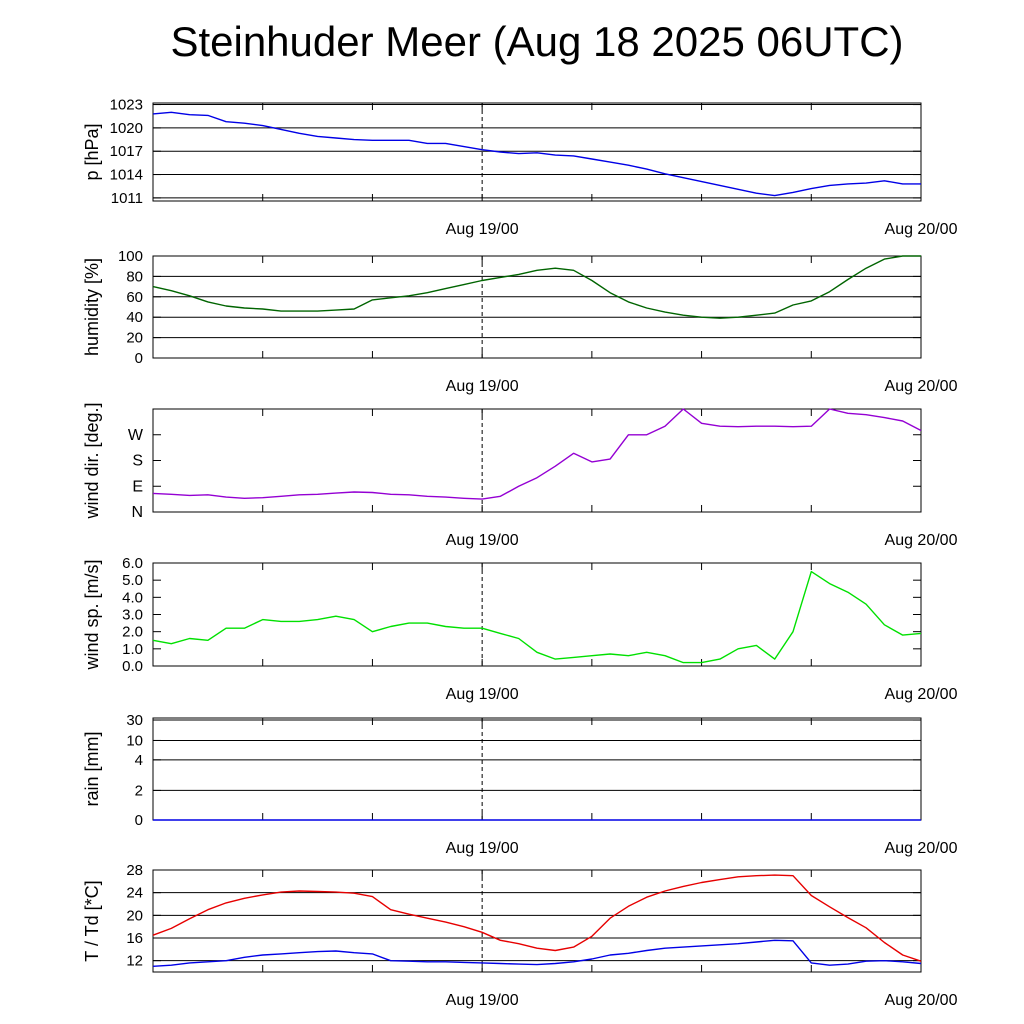 This screenshot has width=1024, height=1024. I want to click on y-tick-label: 16, so click(134, 938).